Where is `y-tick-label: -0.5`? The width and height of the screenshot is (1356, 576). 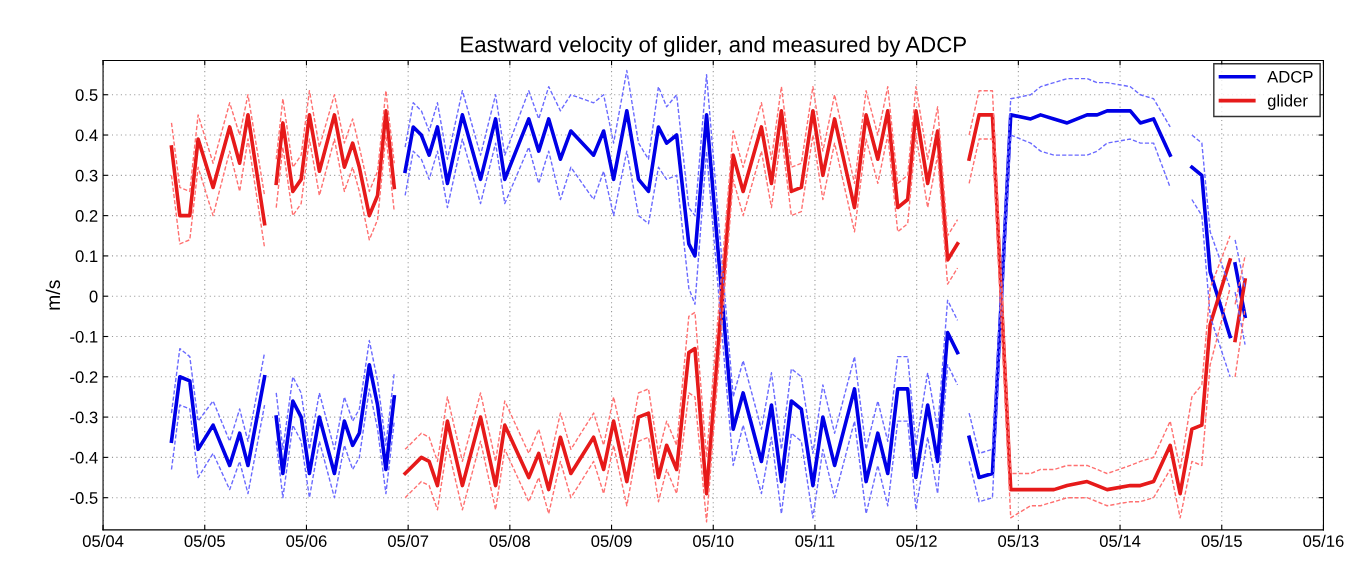 y-tick-label: -0.5 is located at coordinates (84, 498).